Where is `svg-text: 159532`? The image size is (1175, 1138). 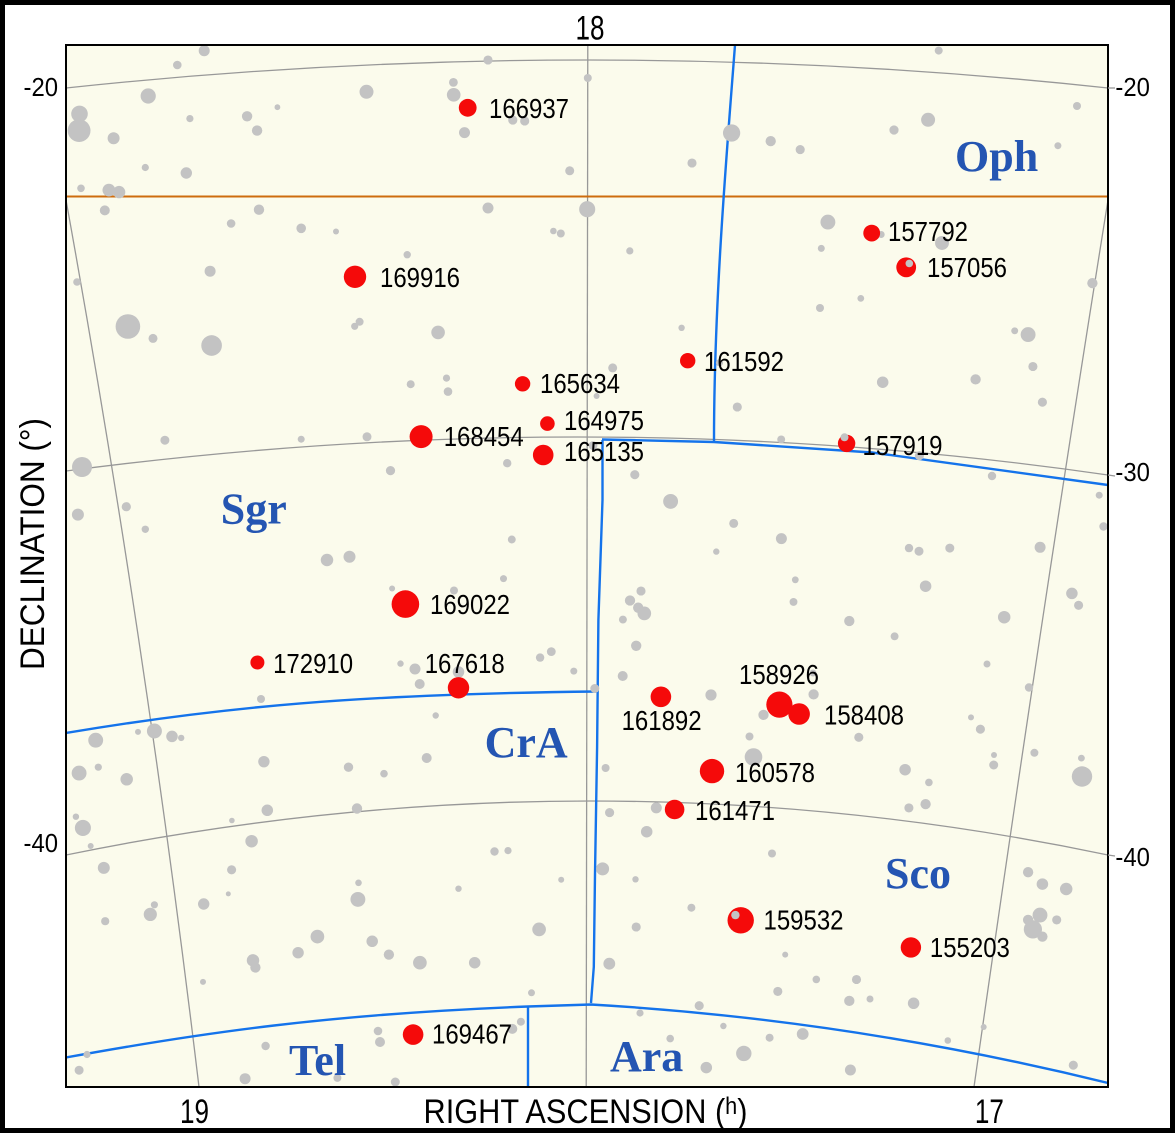
svg-text: 159532 is located at coordinates (804, 919).